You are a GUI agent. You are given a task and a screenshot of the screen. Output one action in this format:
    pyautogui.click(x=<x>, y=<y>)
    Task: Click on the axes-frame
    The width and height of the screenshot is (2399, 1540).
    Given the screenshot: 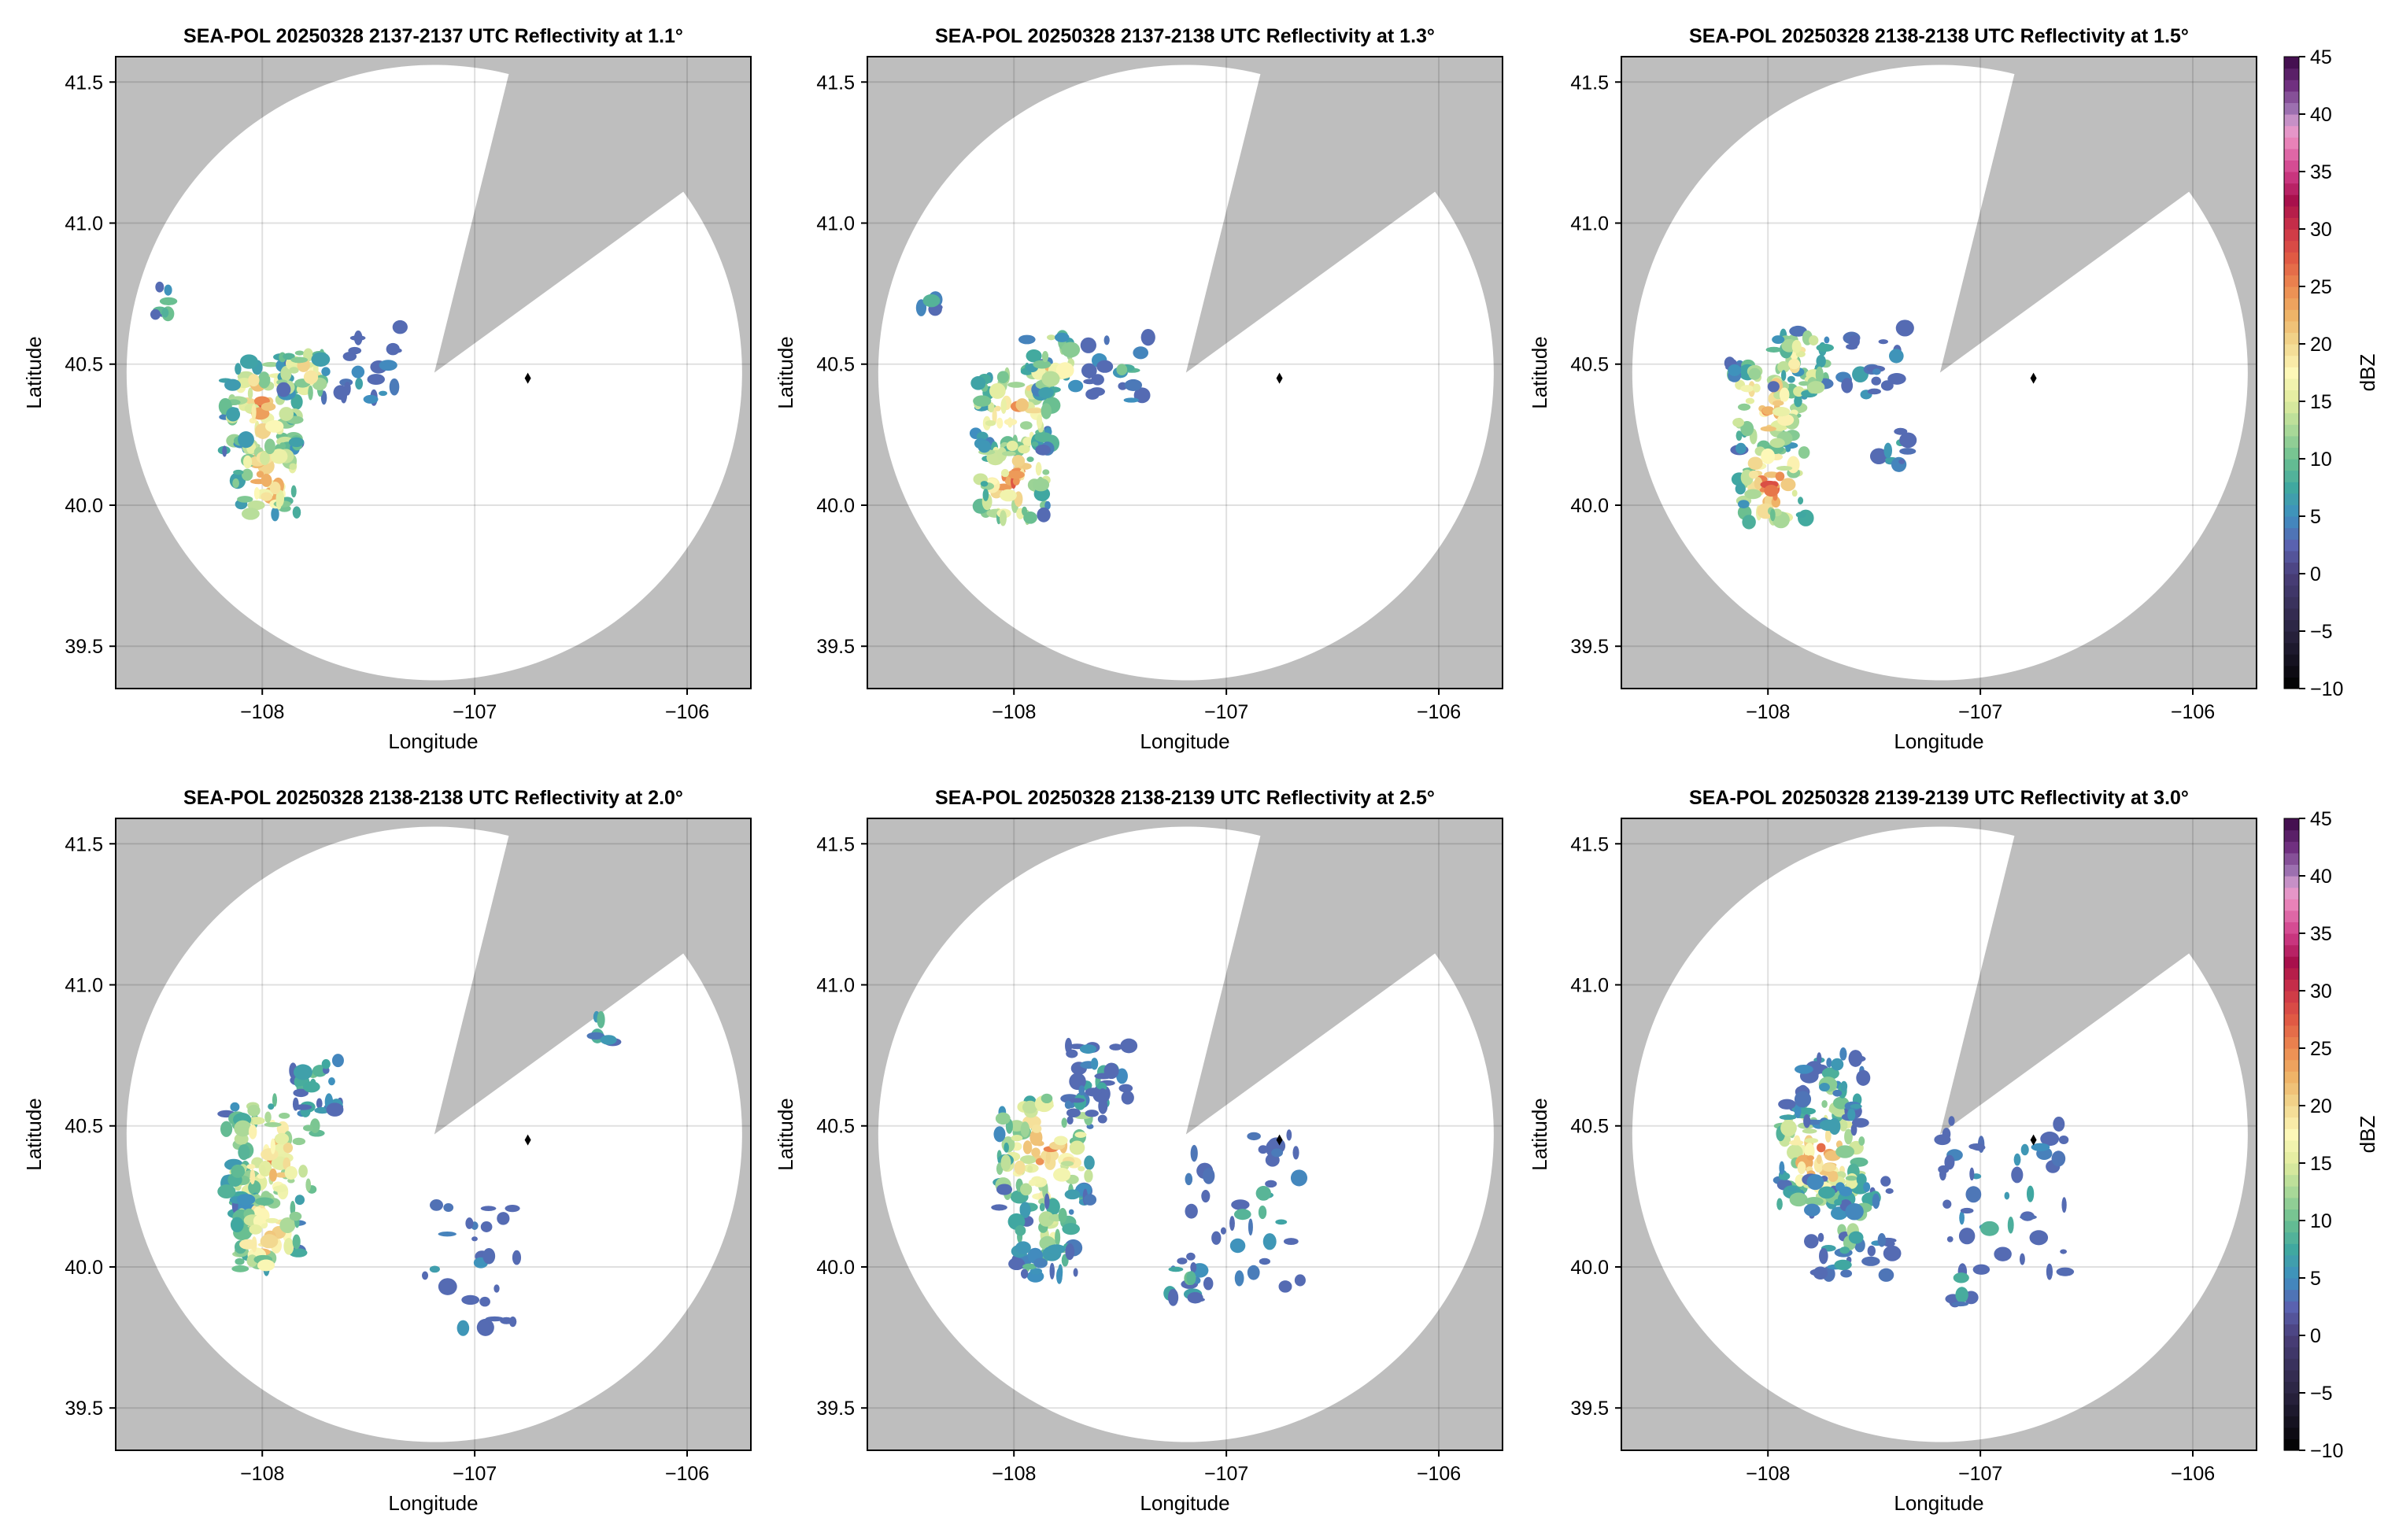 What is the action you would take?
    pyautogui.click(x=1185, y=1134)
    